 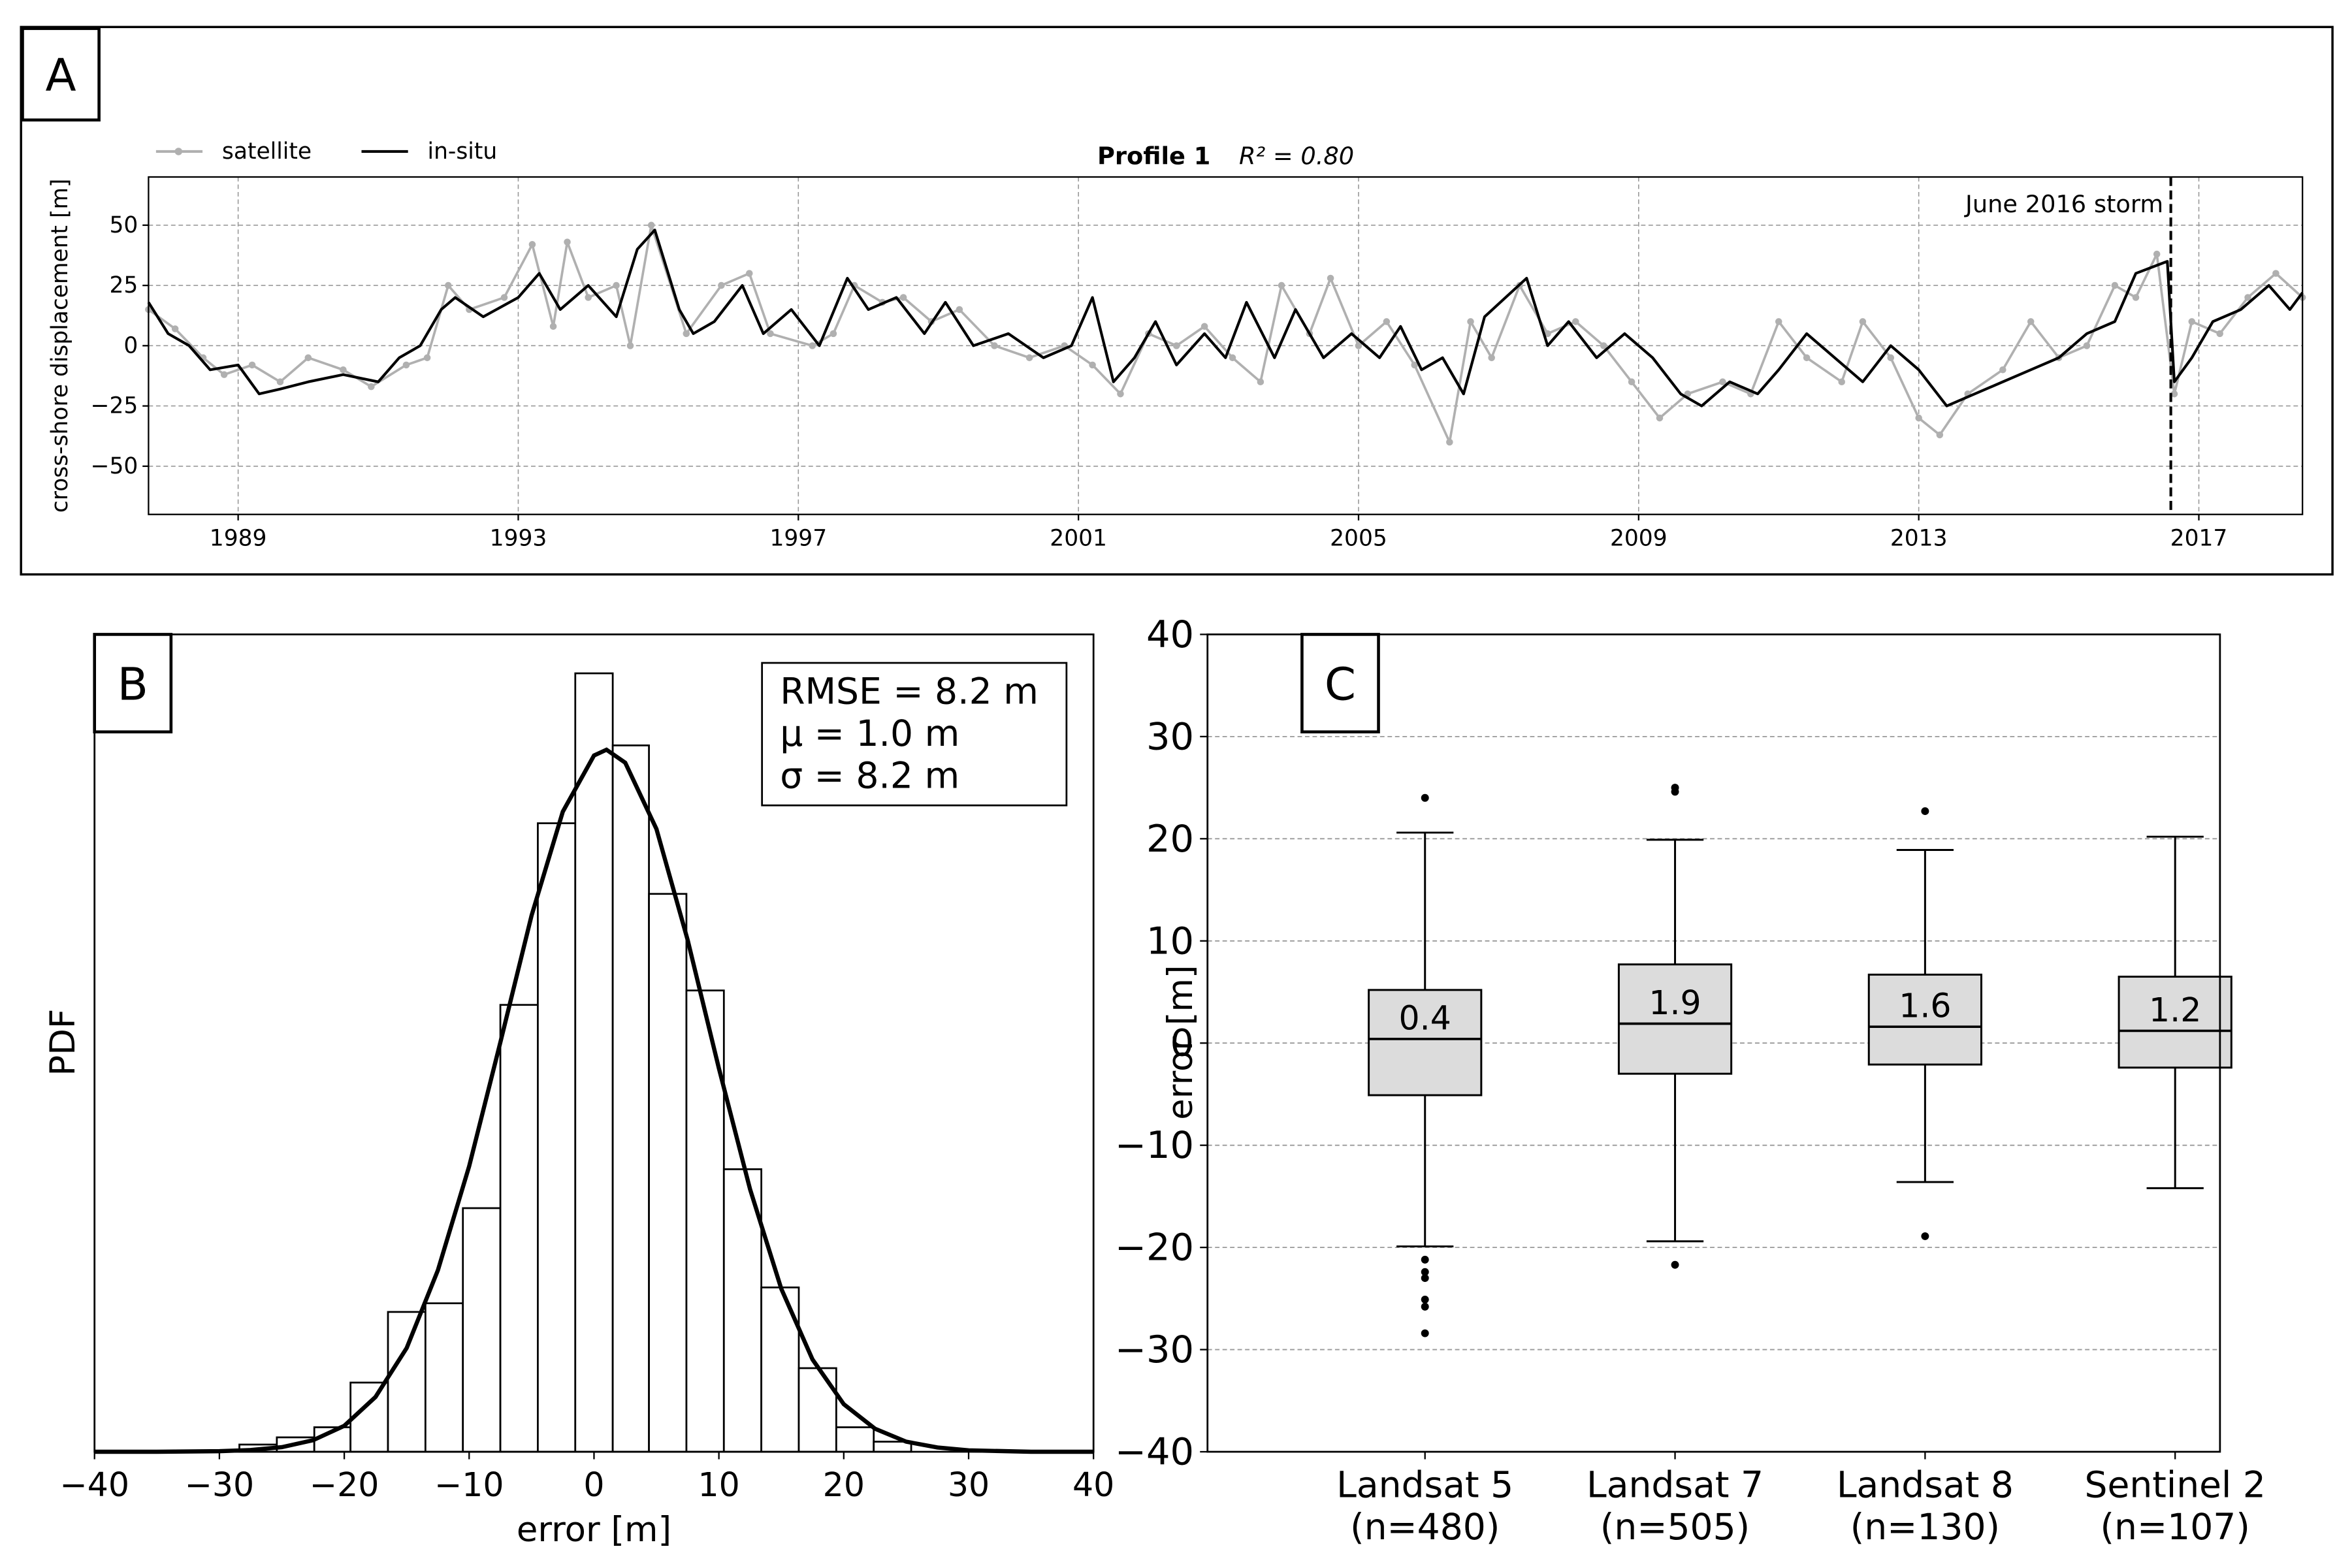 What do you see at coordinates (1675, 1485) in the screenshot?
I see `x-tick-label: Landsat 7` at bounding box center [1675, 1485].